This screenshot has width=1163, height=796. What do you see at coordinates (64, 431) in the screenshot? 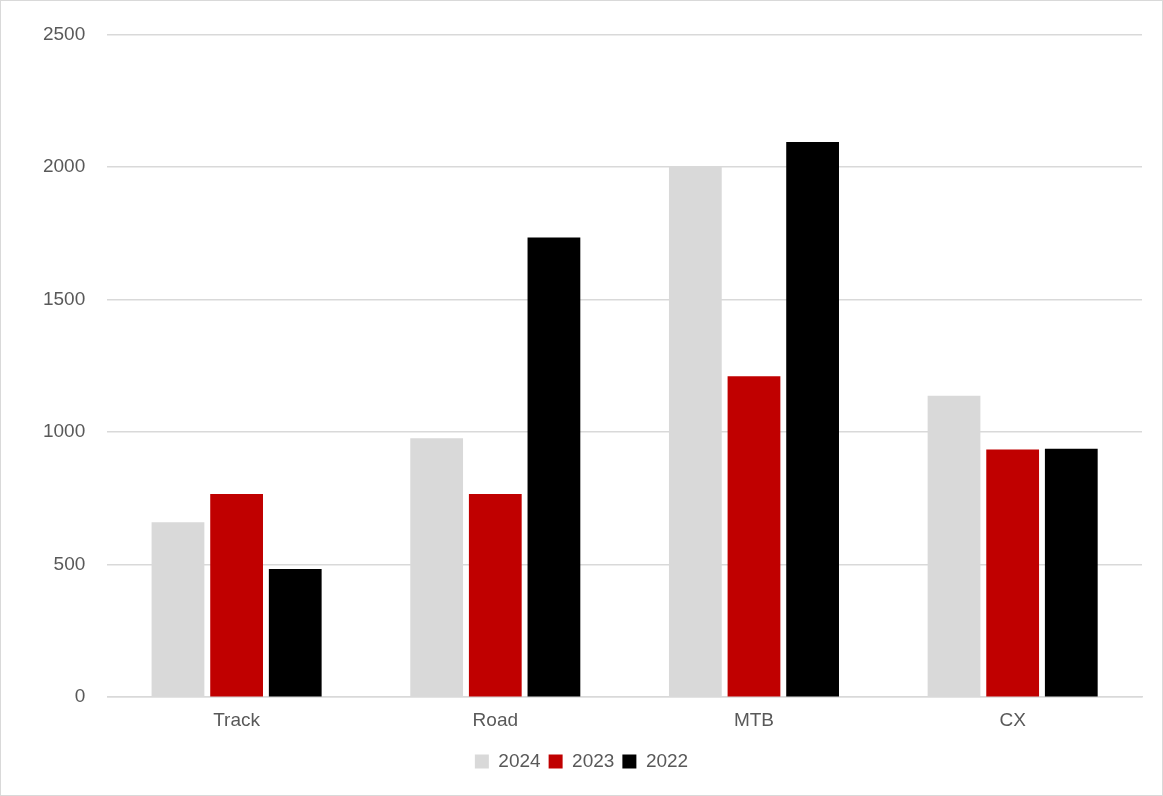
I see `y-tick-label: 1000` at bounding box center [64, 431].